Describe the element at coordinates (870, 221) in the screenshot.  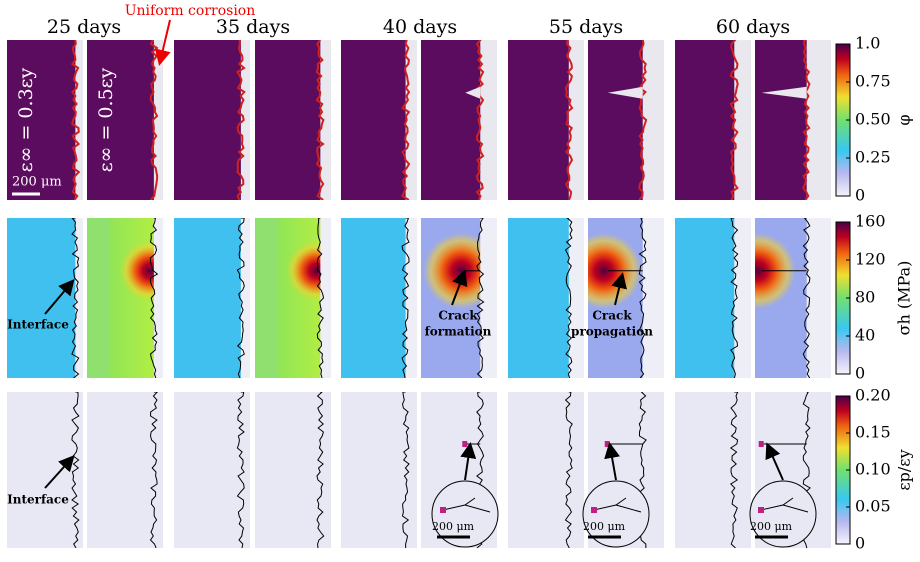
I see `colorbar-tick-label: 160` at that location.